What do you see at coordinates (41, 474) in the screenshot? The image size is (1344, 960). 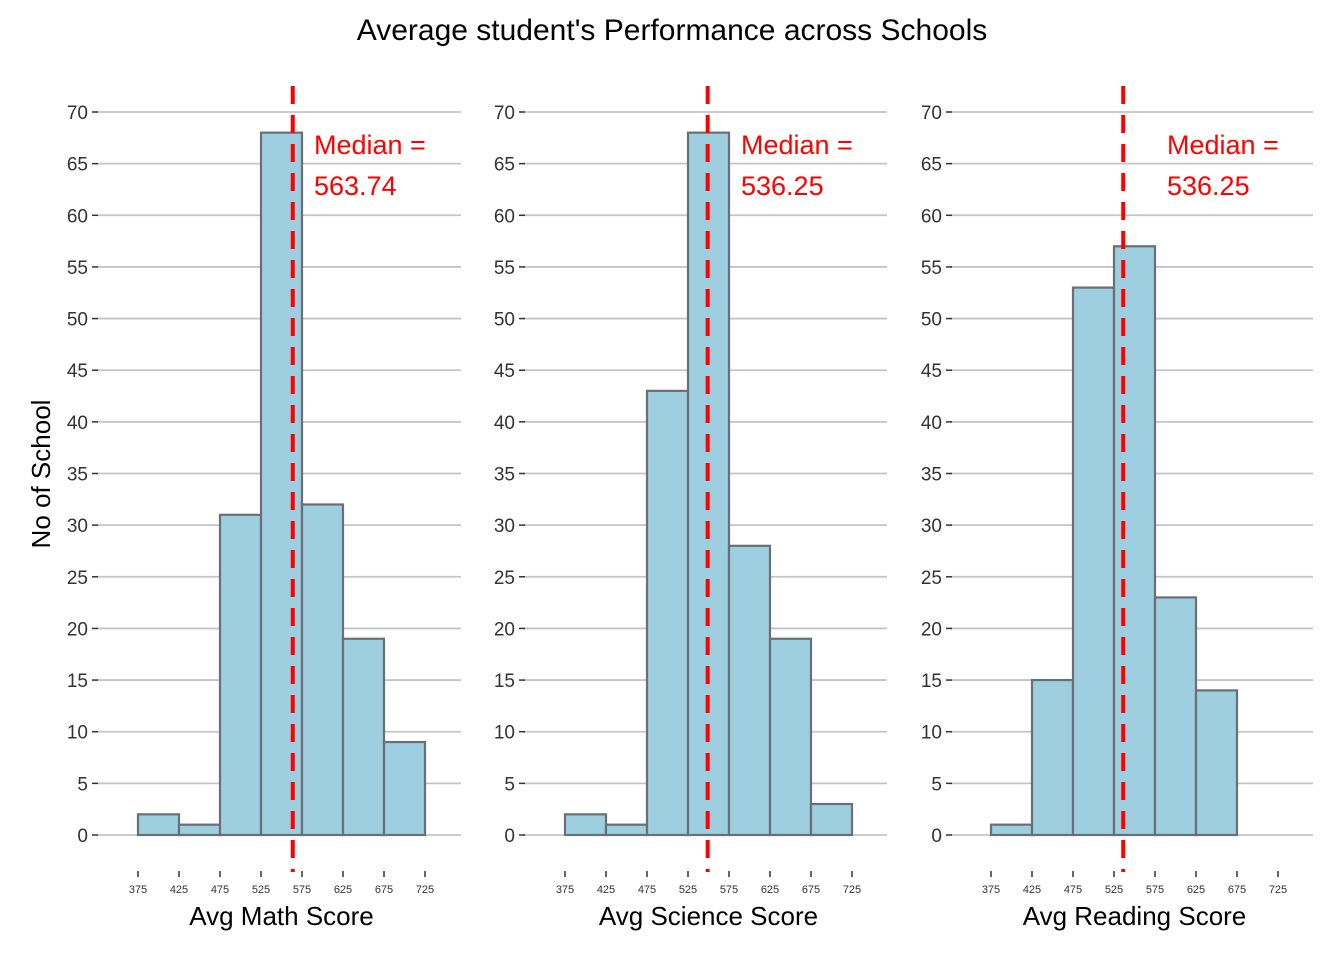 I see `y-axis-label: No of School` at bounding box center [41, 474].